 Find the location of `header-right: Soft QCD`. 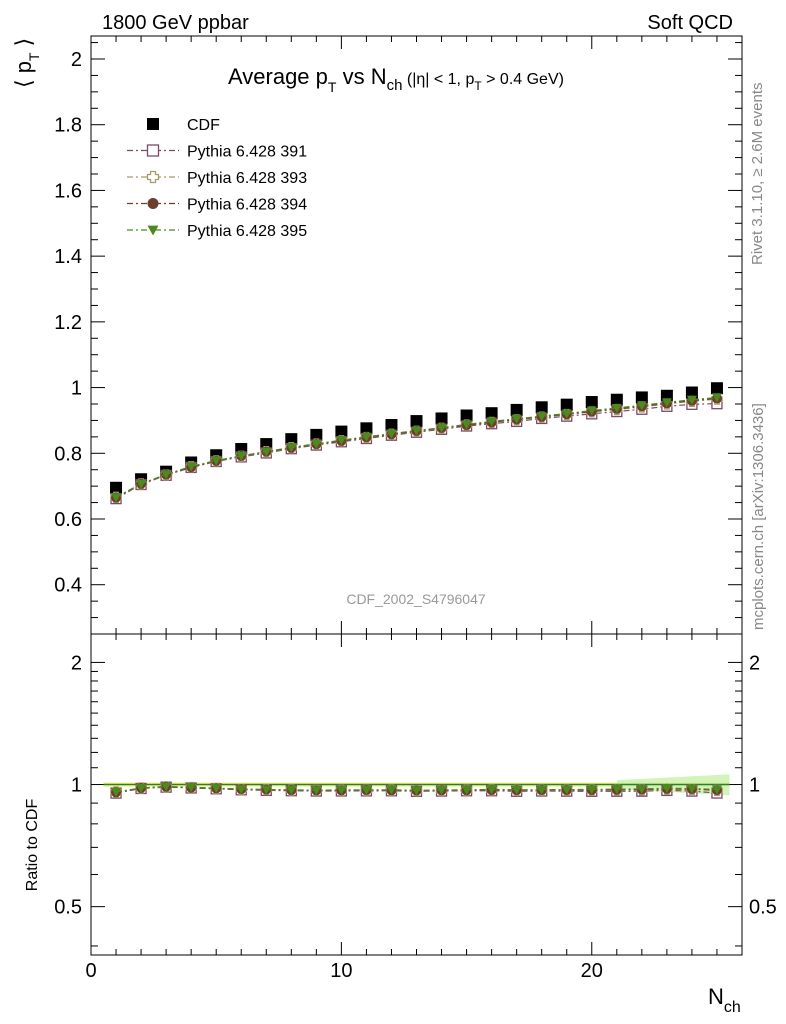

header-right: Soft QCD is located at coordinates (690, 23).